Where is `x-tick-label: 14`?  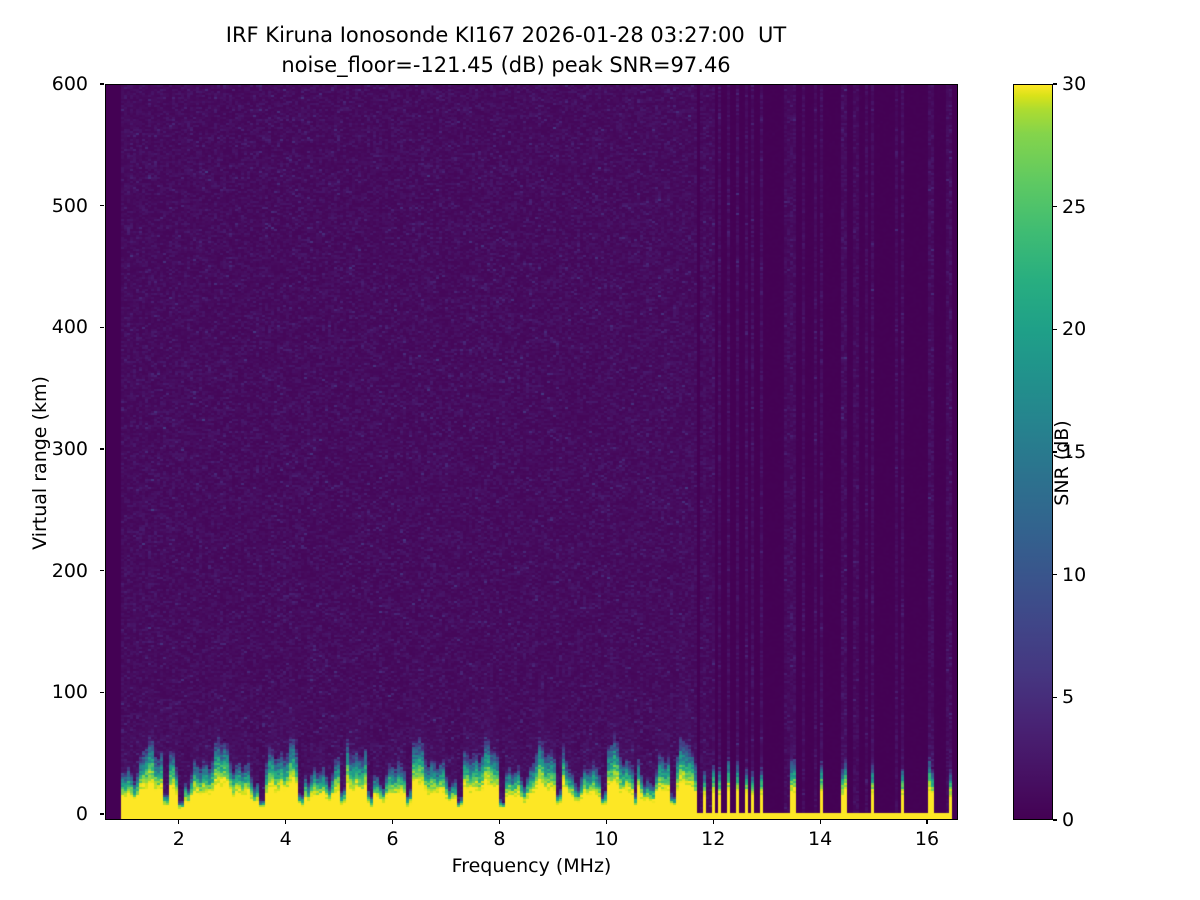 x-tick-label: 14 is located at coordinates (820, 839).